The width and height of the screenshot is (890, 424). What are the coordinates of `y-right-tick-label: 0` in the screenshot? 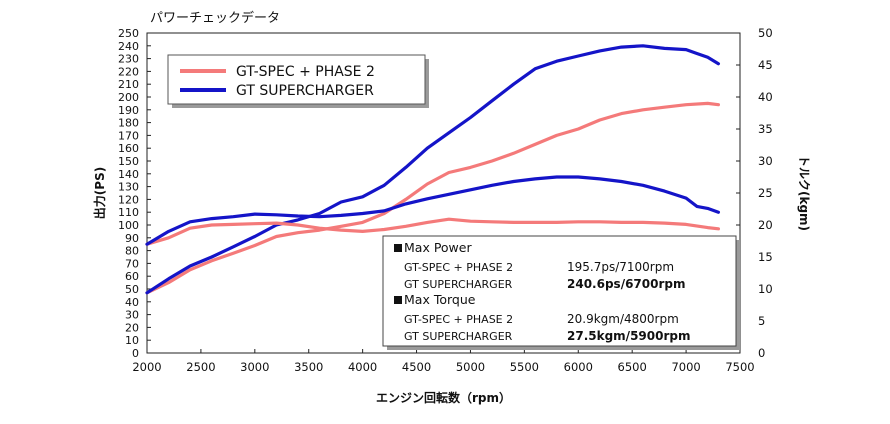 It's located at (761, 353).